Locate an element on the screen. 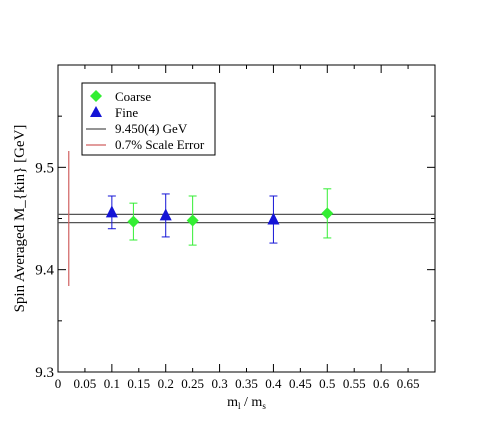  y-axis-label: Spin Averaged M_{kin} [GeV] is located at coordinates (20, 219).